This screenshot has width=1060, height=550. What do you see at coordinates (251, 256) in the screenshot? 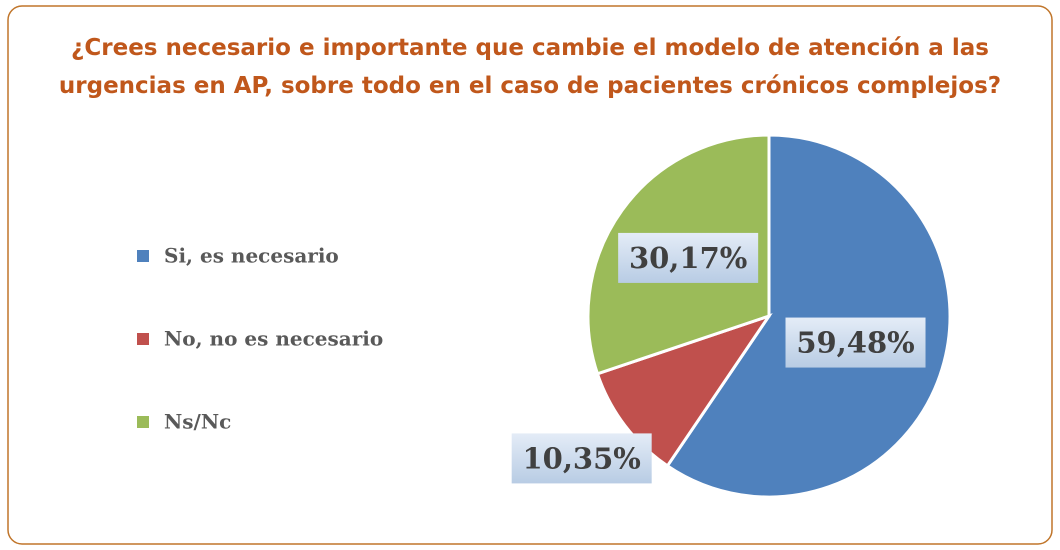
I see `legend-label: Si, es necesario` at bounding box center [251, 256].